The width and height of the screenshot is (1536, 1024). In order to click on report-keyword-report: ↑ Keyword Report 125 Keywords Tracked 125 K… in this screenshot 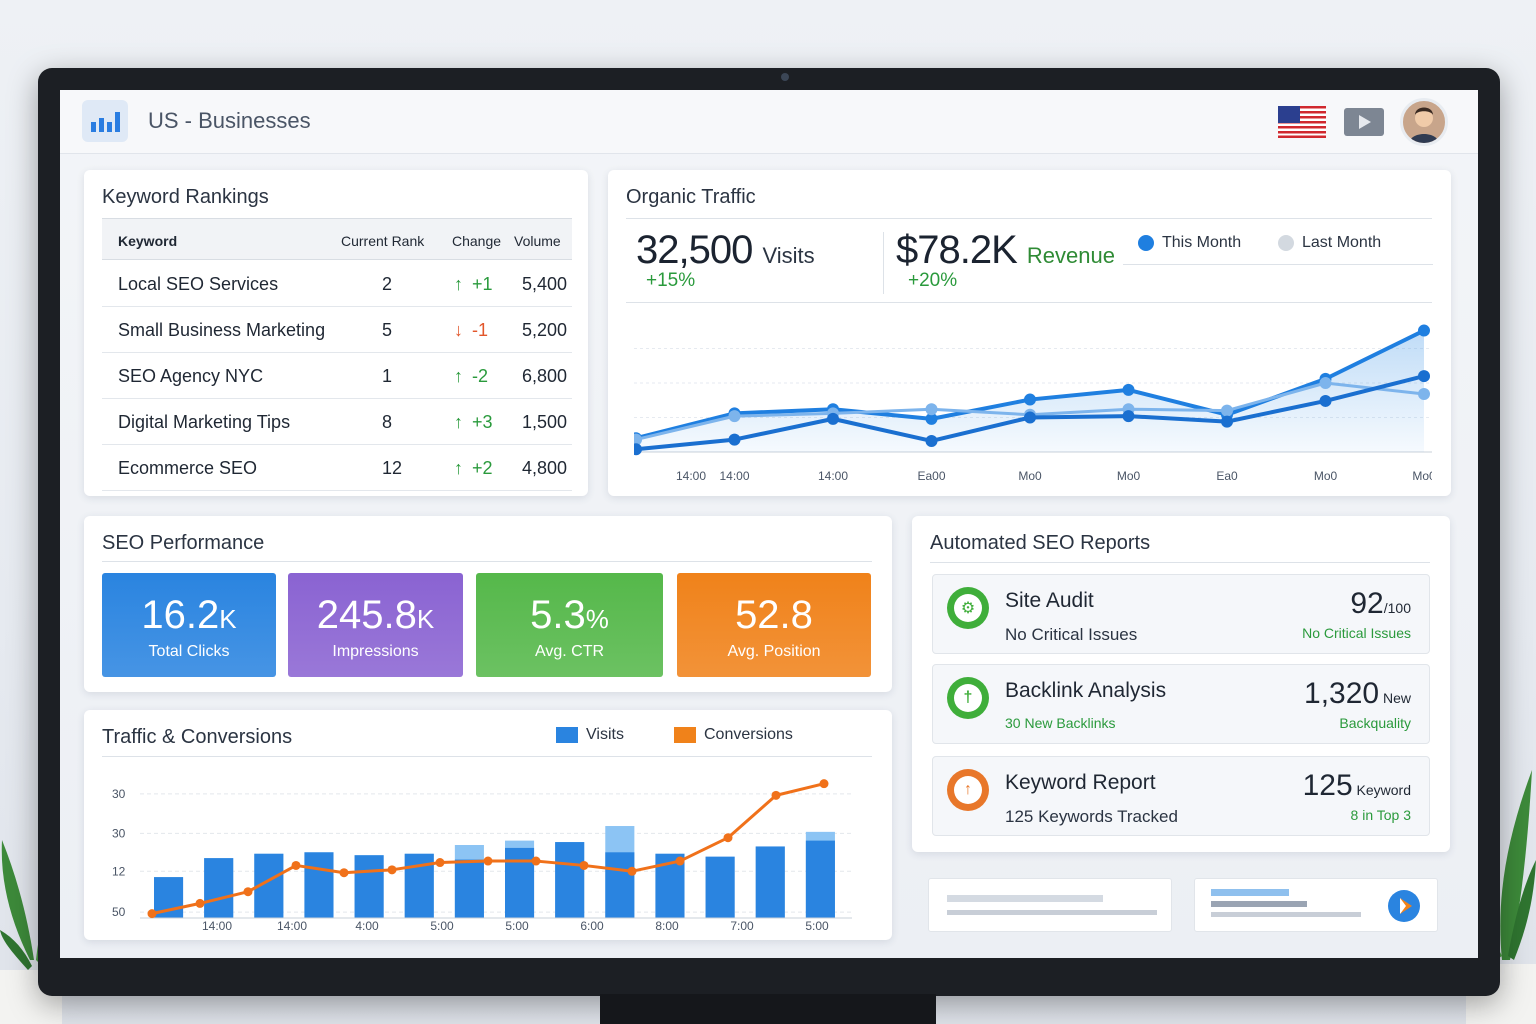, I will do `click(1181, 796)`.